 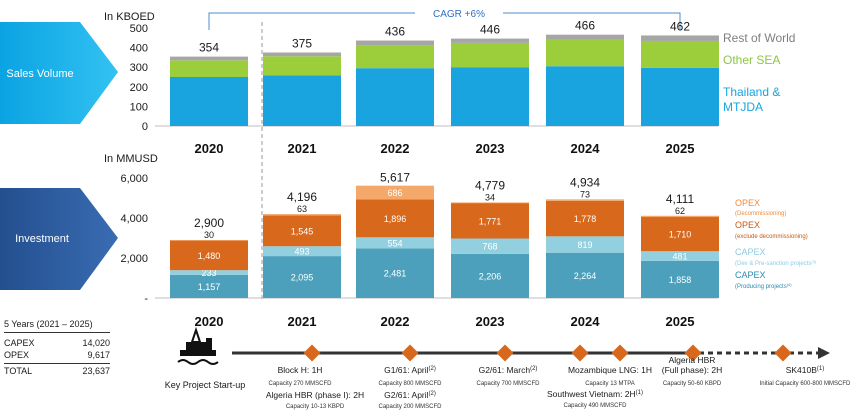 I want to click on sales-total-label: 446, so click(x=490, y=30).